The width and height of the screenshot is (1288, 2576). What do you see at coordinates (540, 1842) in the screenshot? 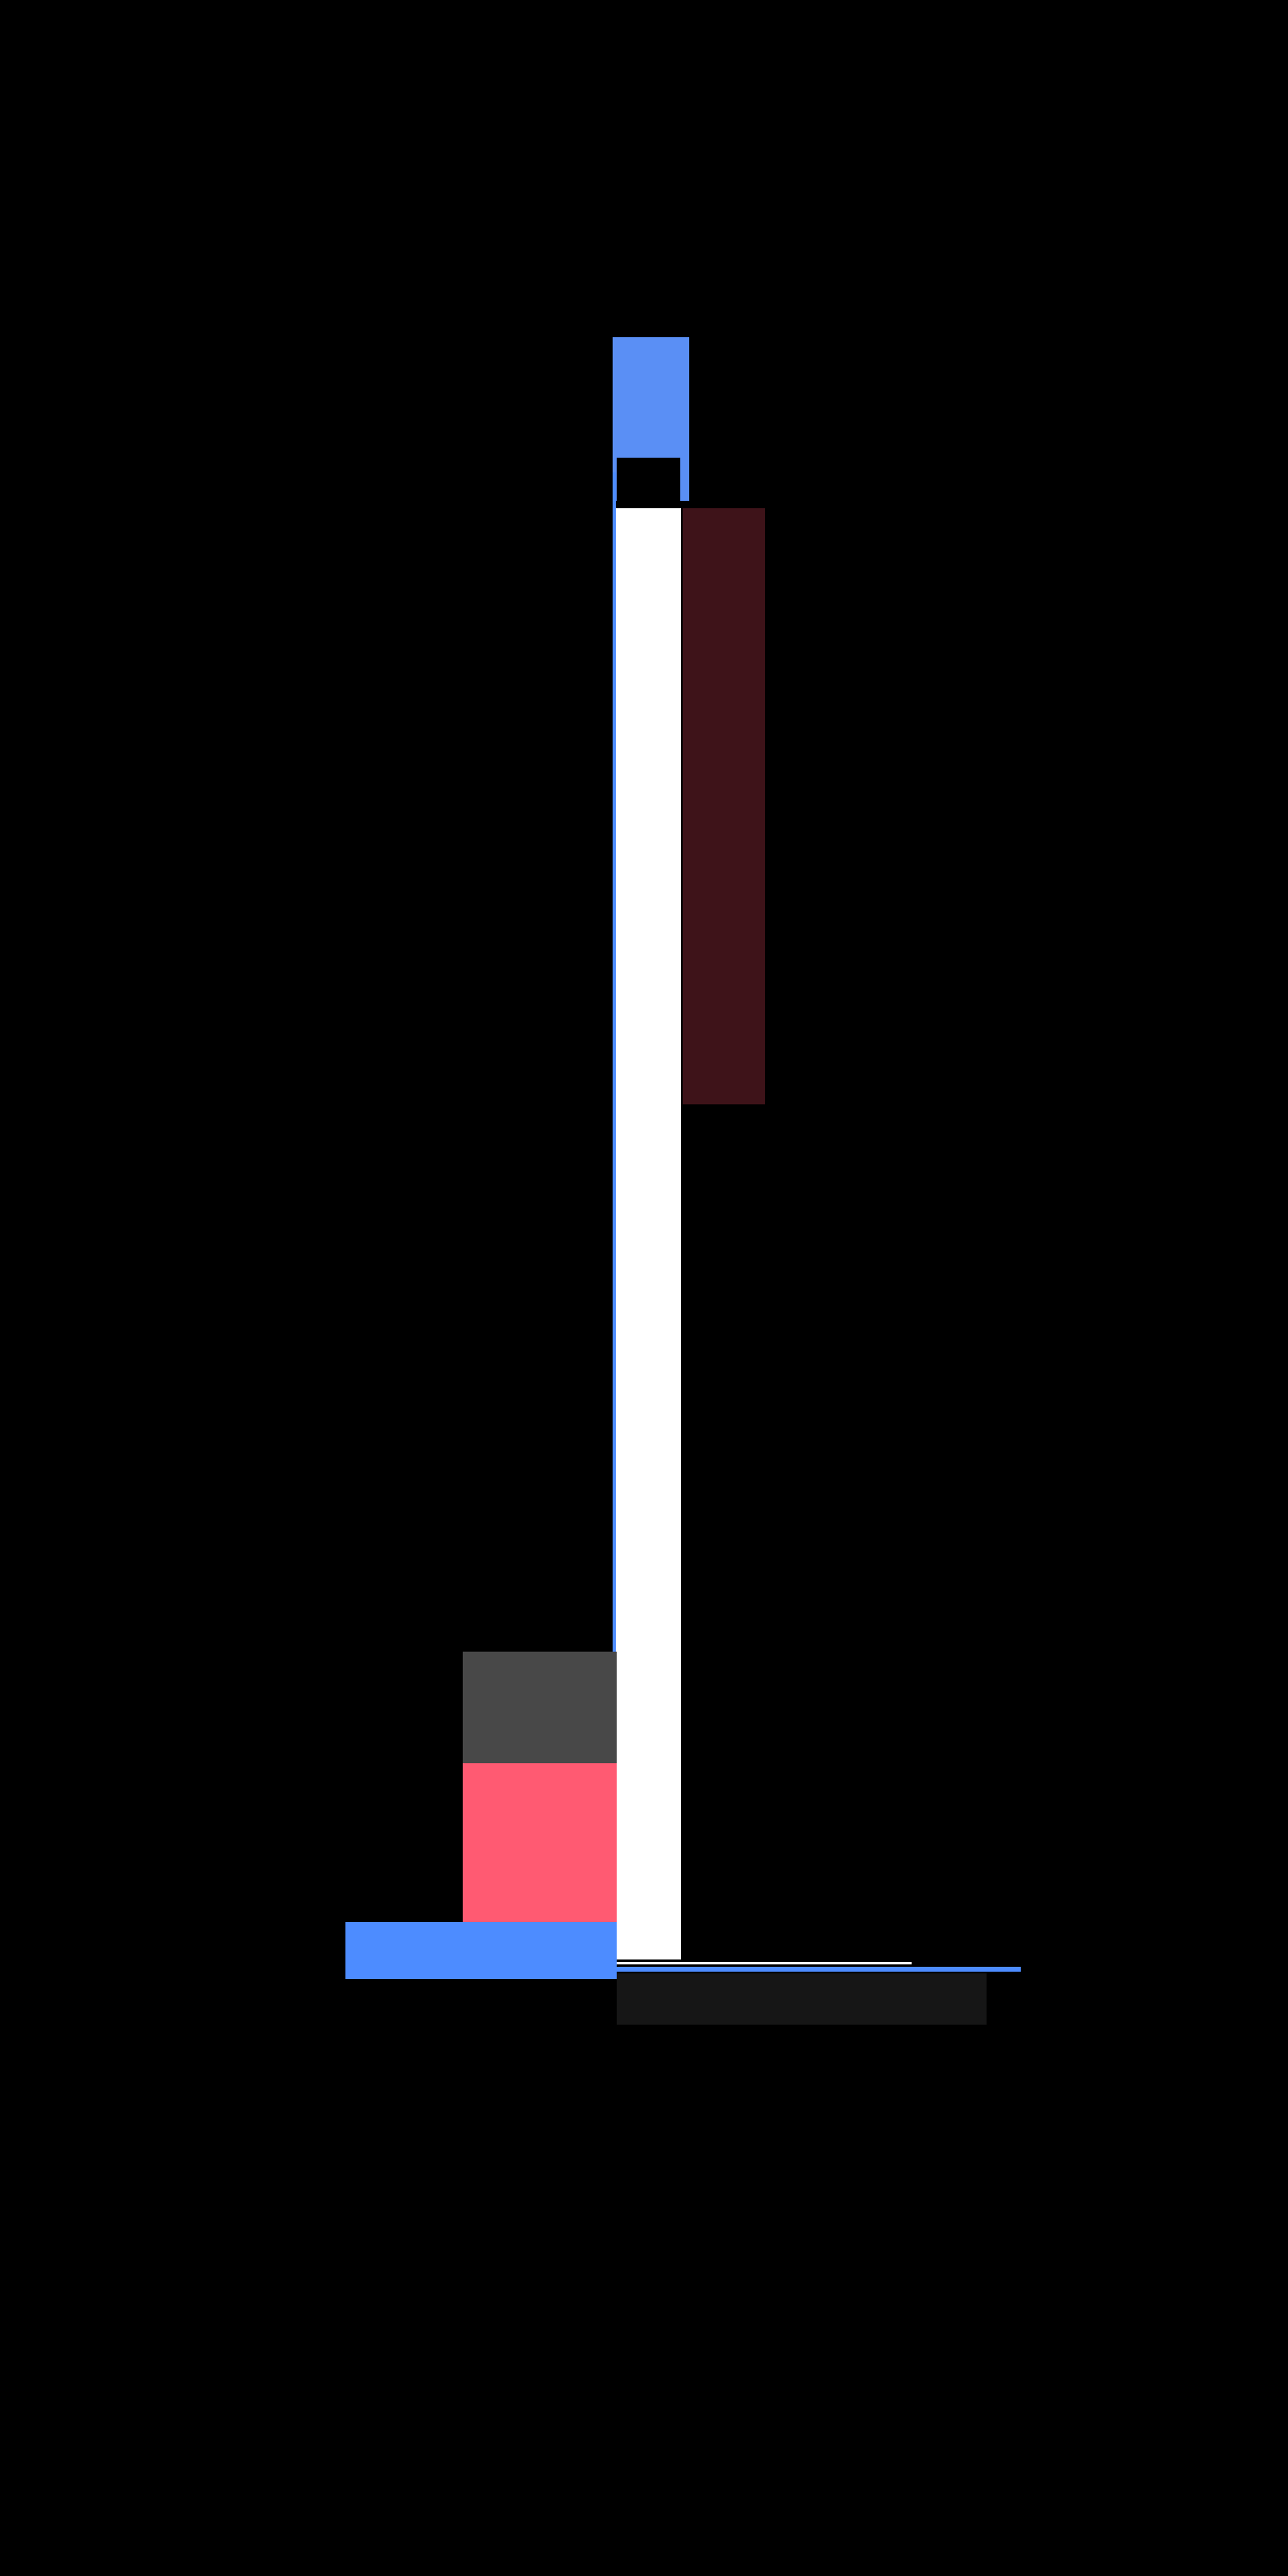
I see `pink-block` at bounding box center [540, 1842].